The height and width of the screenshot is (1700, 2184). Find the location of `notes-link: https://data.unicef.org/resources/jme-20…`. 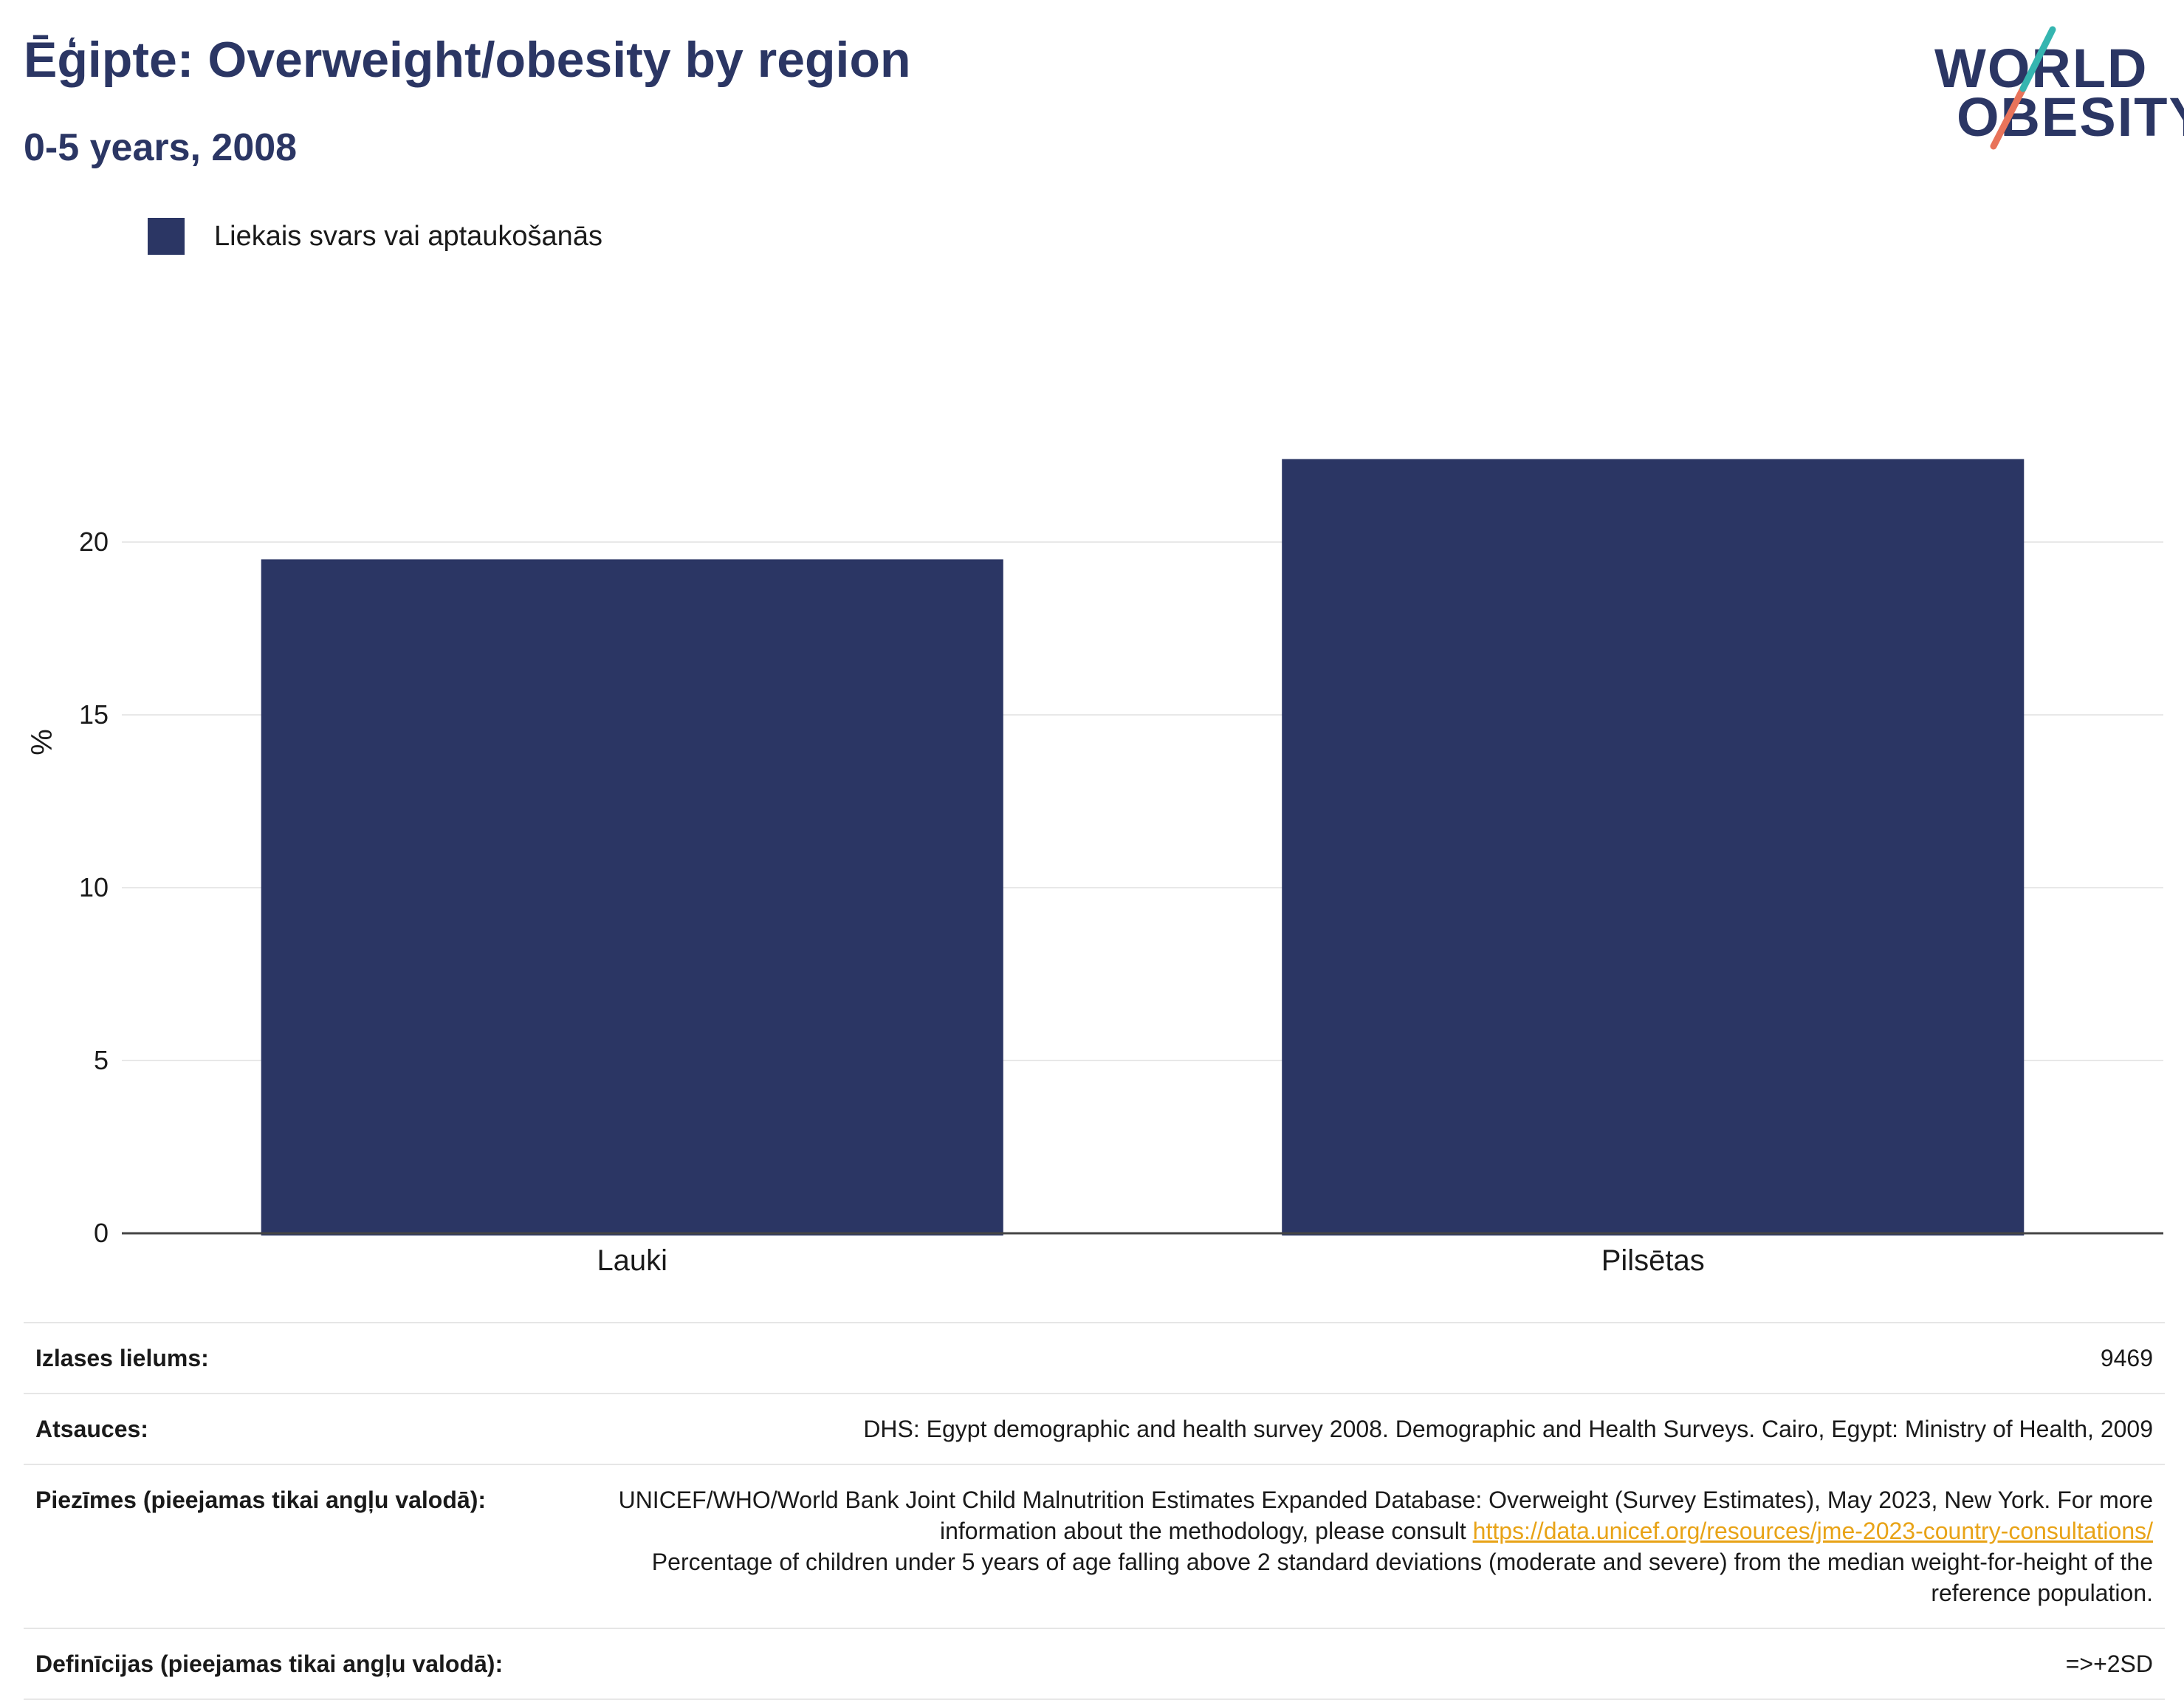

notes-link: https://data.unicef.org/resources/jme-20… is located at coordinates (1813, 1531).